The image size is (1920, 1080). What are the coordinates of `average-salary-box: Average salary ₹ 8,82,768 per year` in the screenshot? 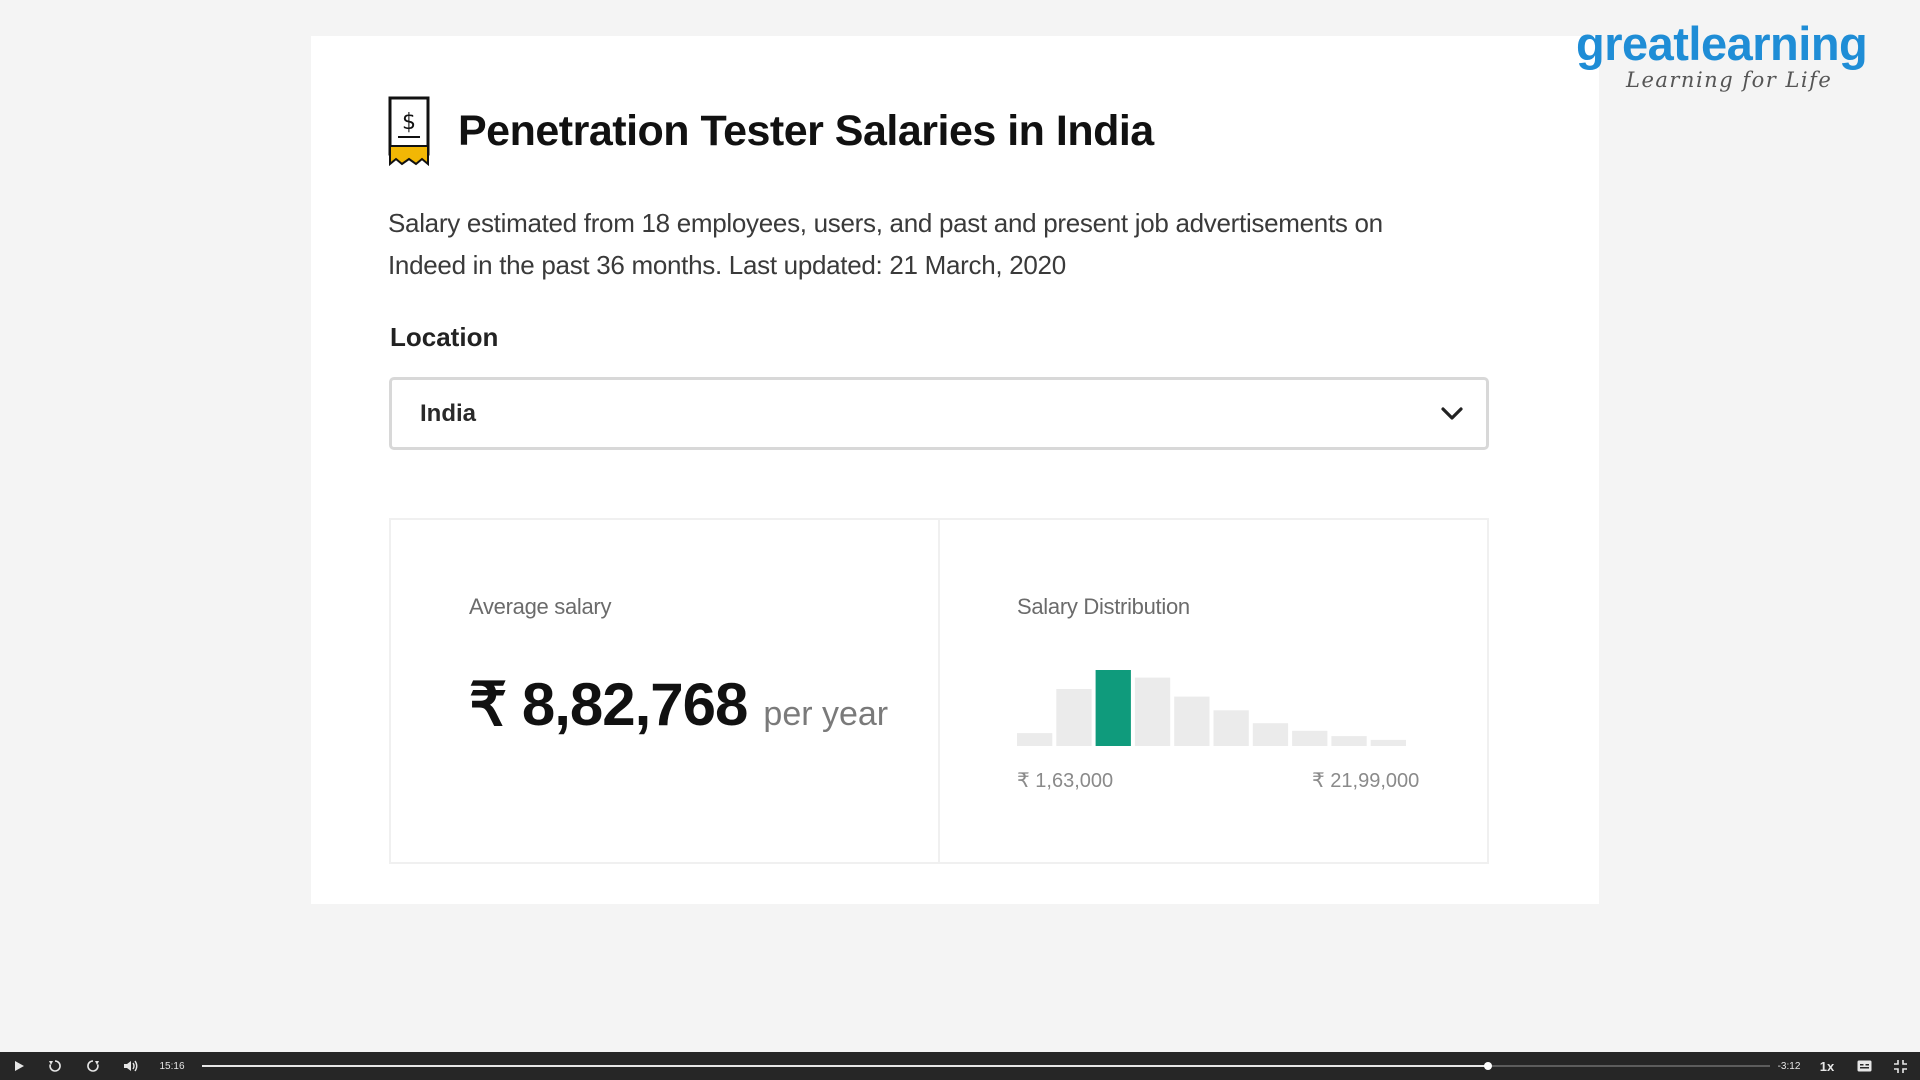 It's located at (664, 691).